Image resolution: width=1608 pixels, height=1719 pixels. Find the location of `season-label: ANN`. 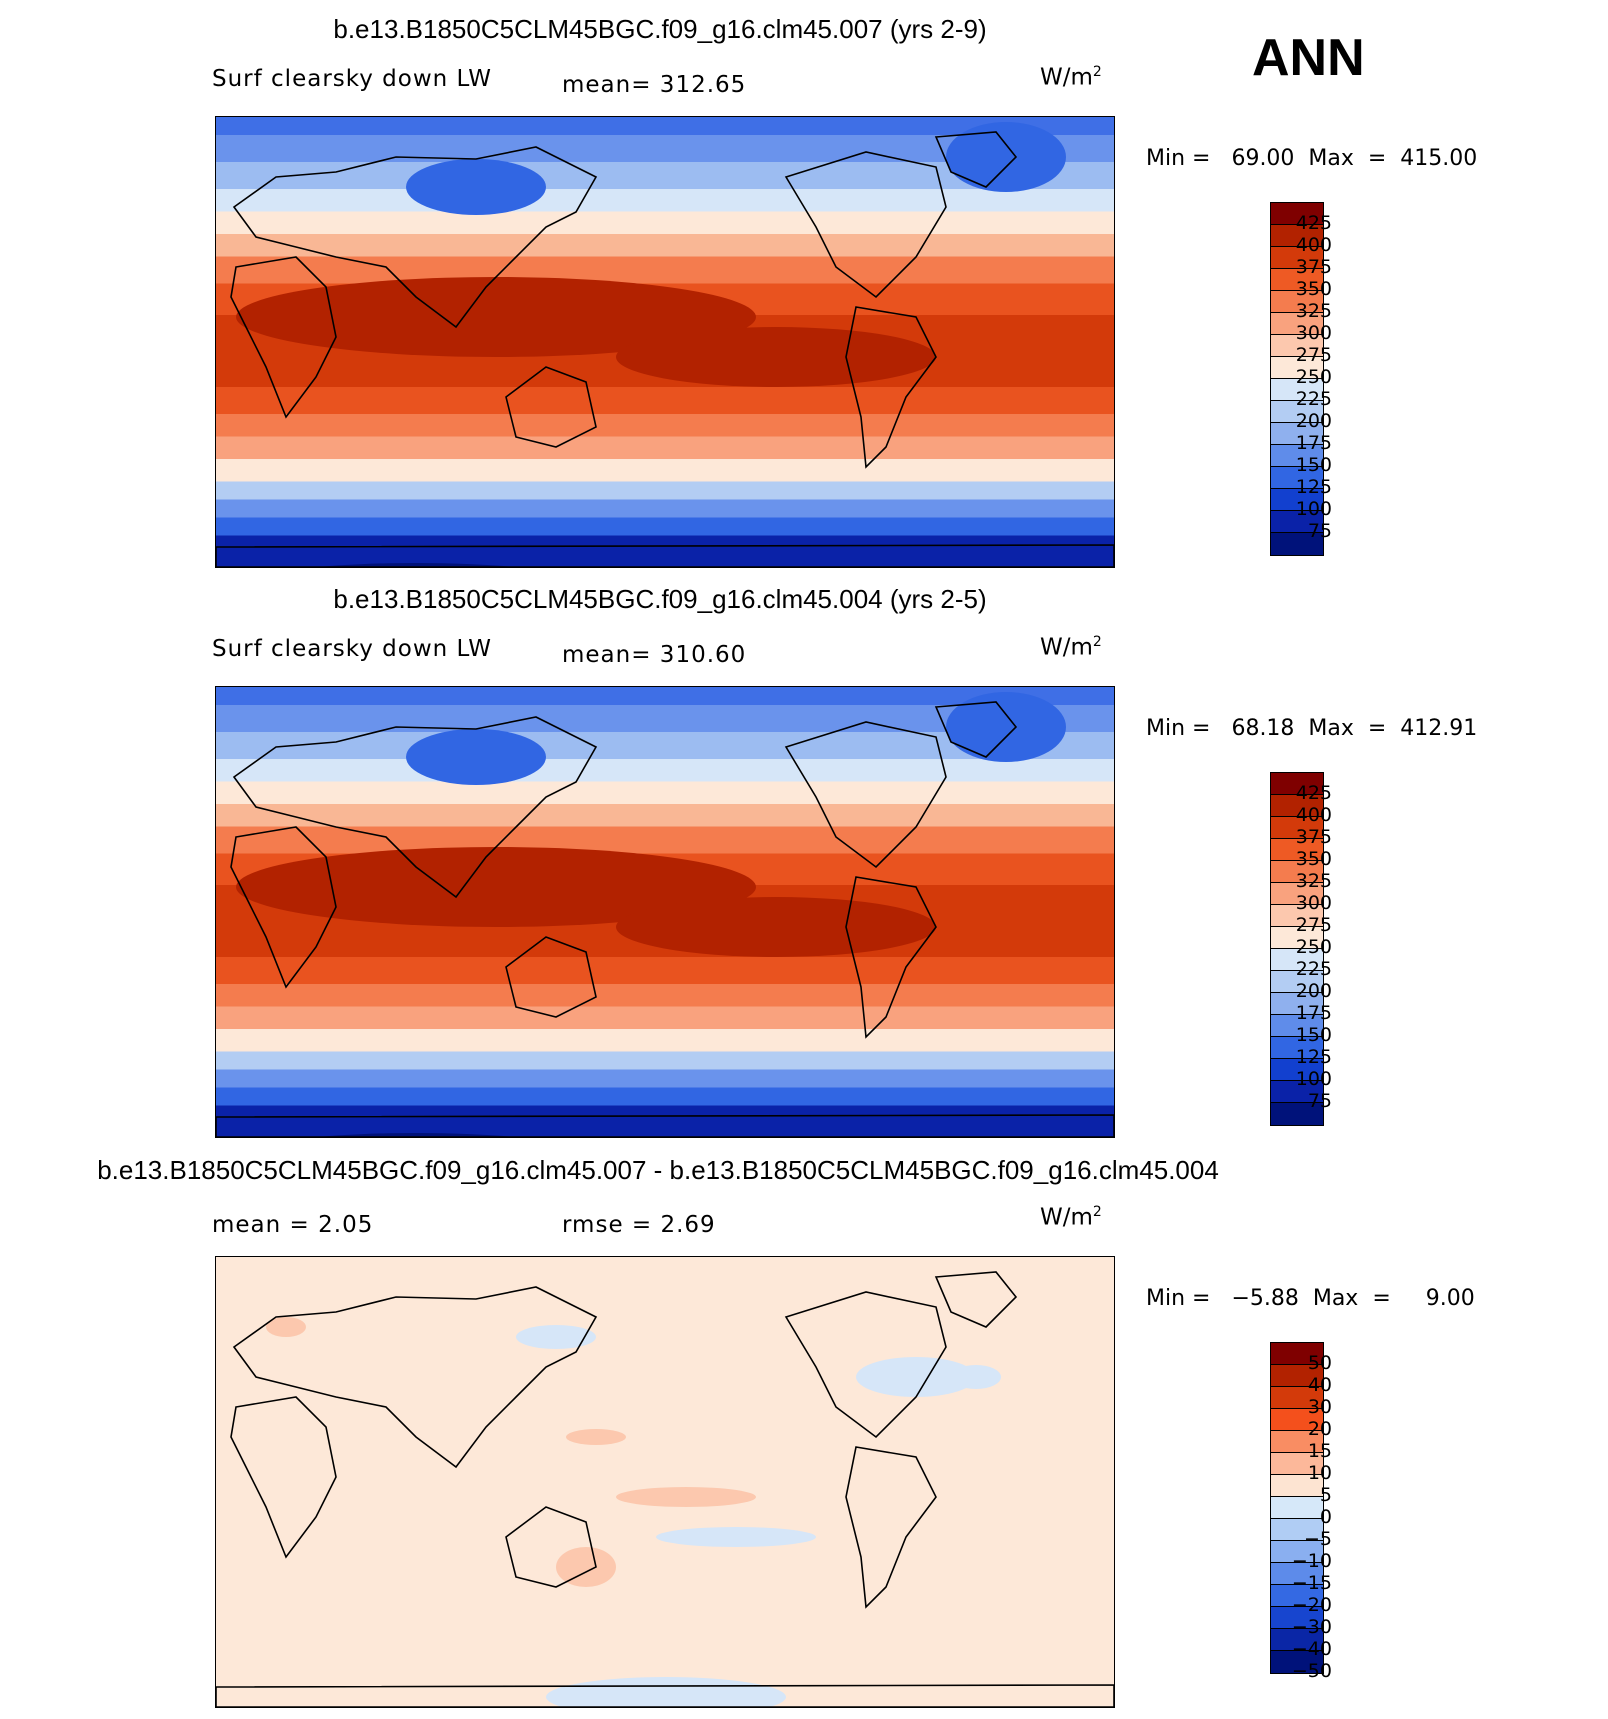

season-label: ANN is located at coordinates (1308, 58).